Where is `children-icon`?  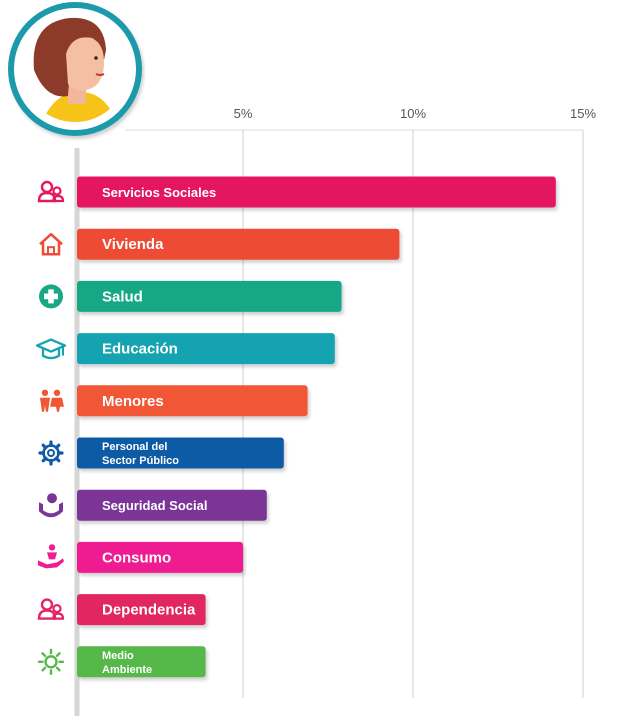
children-icon is located at coordinates (52, 400).